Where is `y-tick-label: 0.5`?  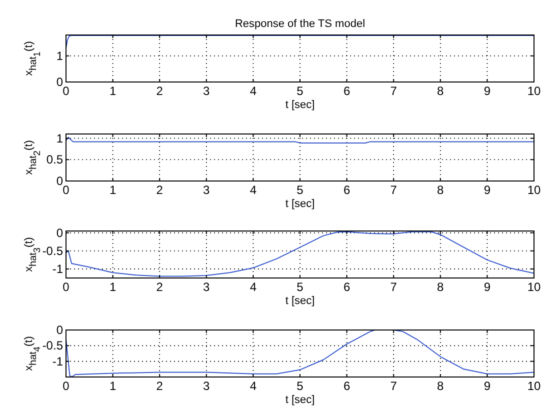 y-tick-label: 0.5 is located at coordinates (55, 159).